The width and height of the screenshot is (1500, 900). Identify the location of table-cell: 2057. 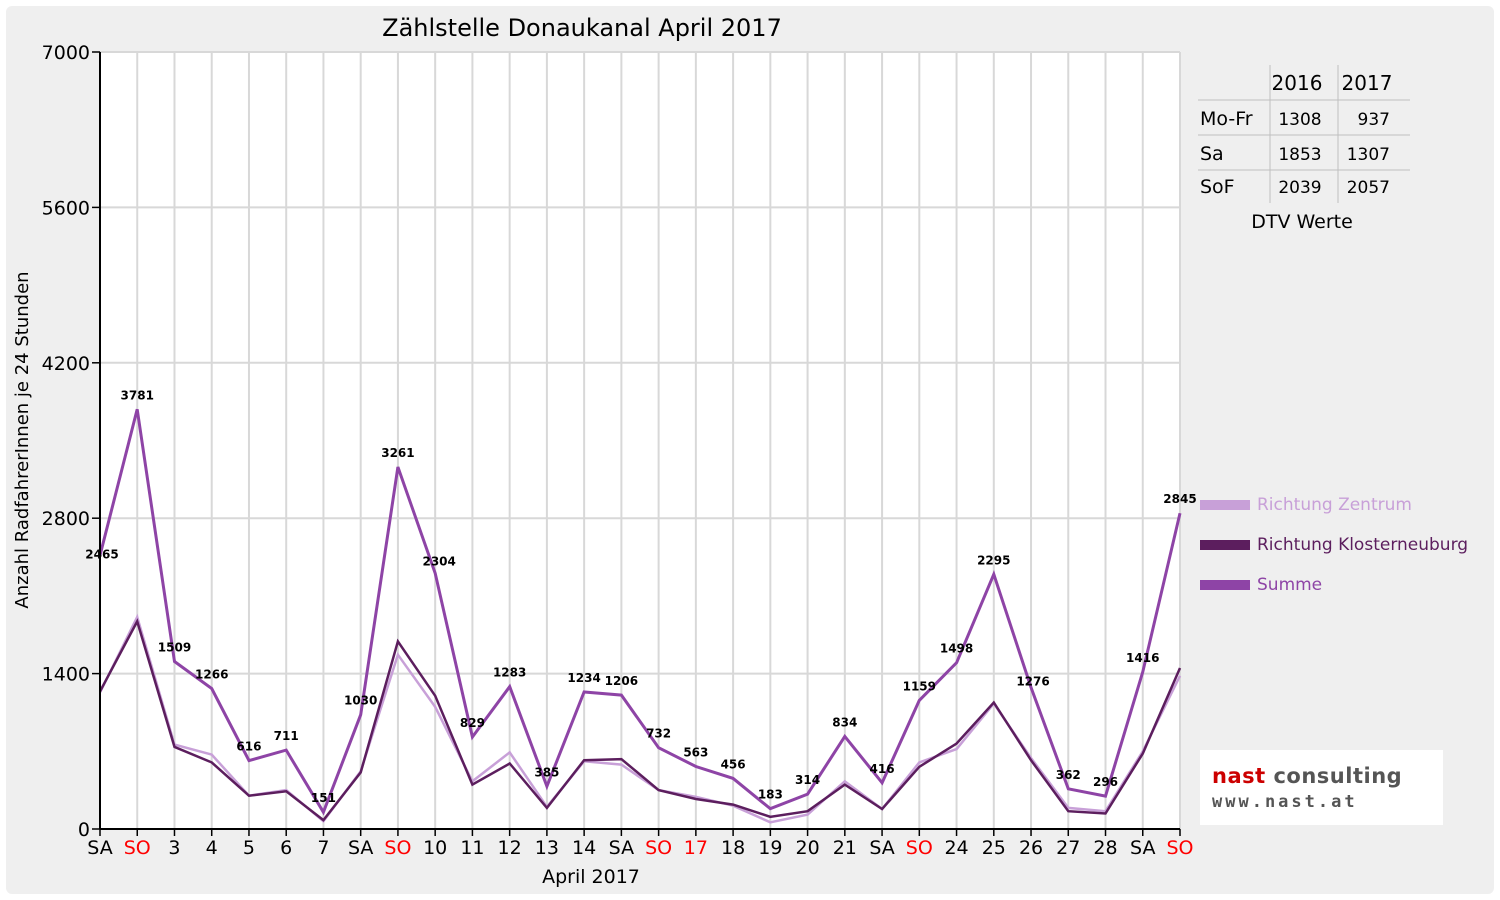
(1368, 188).